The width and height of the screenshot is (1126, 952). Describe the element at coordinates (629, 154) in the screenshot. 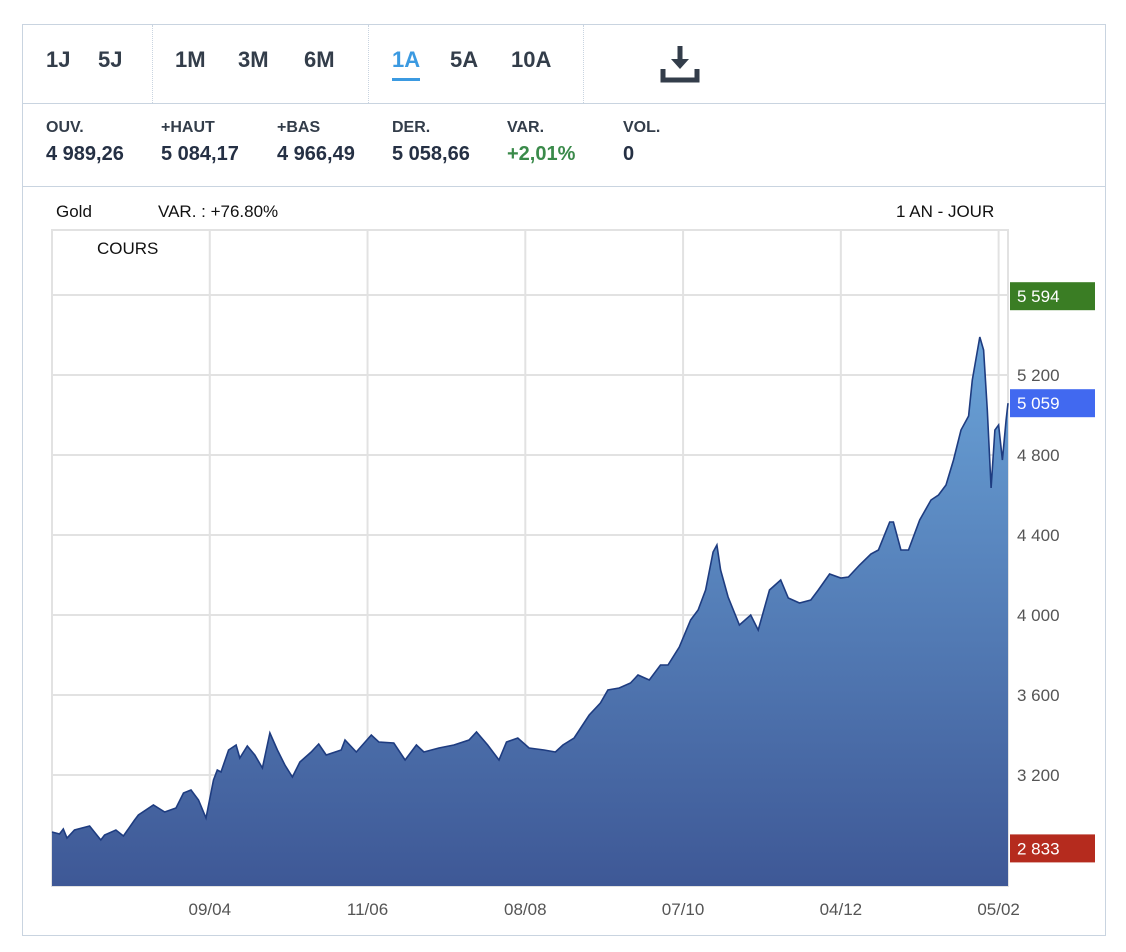

I see `stat-value: 0` at that location.